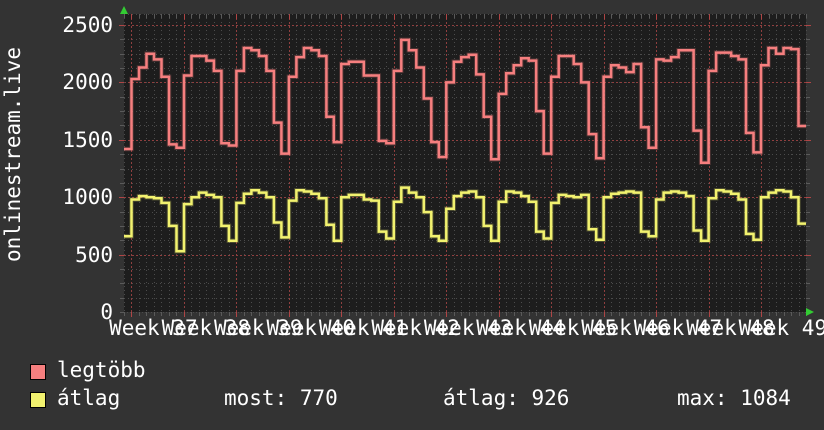  I want to click on y-axis-tick-label: 500, so click(94, 255).